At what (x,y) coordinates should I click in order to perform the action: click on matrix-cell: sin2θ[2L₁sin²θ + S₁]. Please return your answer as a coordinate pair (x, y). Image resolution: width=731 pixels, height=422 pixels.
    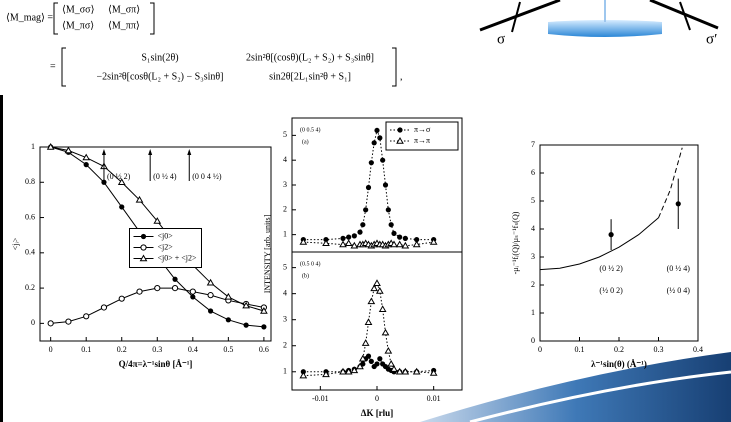
    Looking at the image, I should click on (310, 76).